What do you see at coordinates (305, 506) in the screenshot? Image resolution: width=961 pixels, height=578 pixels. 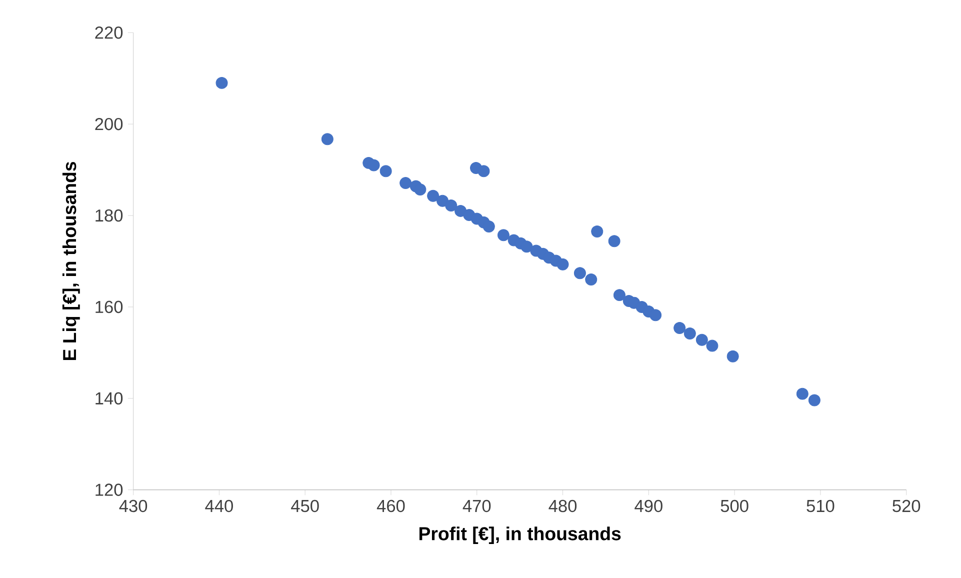 I see `x-tick-label: 450` at bounding box center [305, 506].